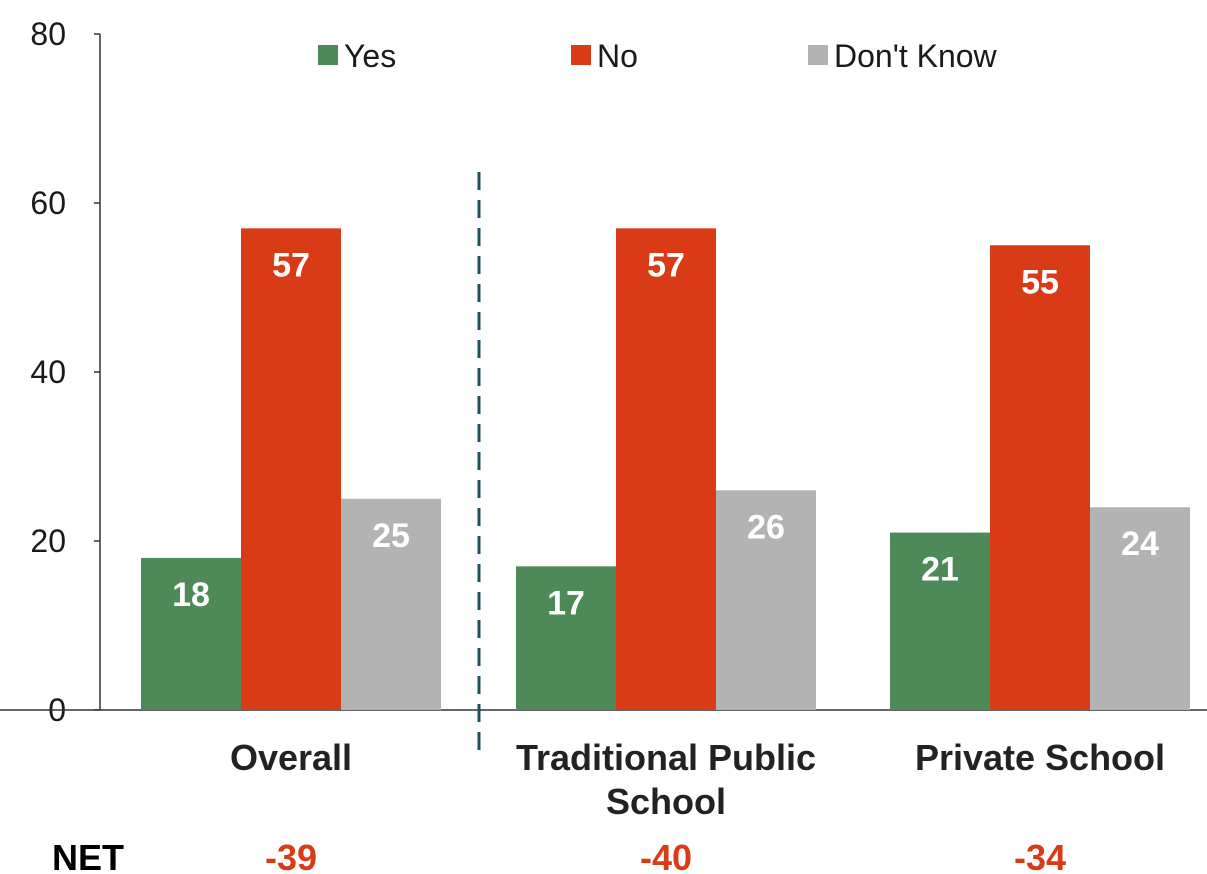 This screenshot has height=874, width=1207. What do you see at coordinates (1040, 282) in the screenshot?
I see `bar-value-label: 55` at bounding box center [1040, 282].